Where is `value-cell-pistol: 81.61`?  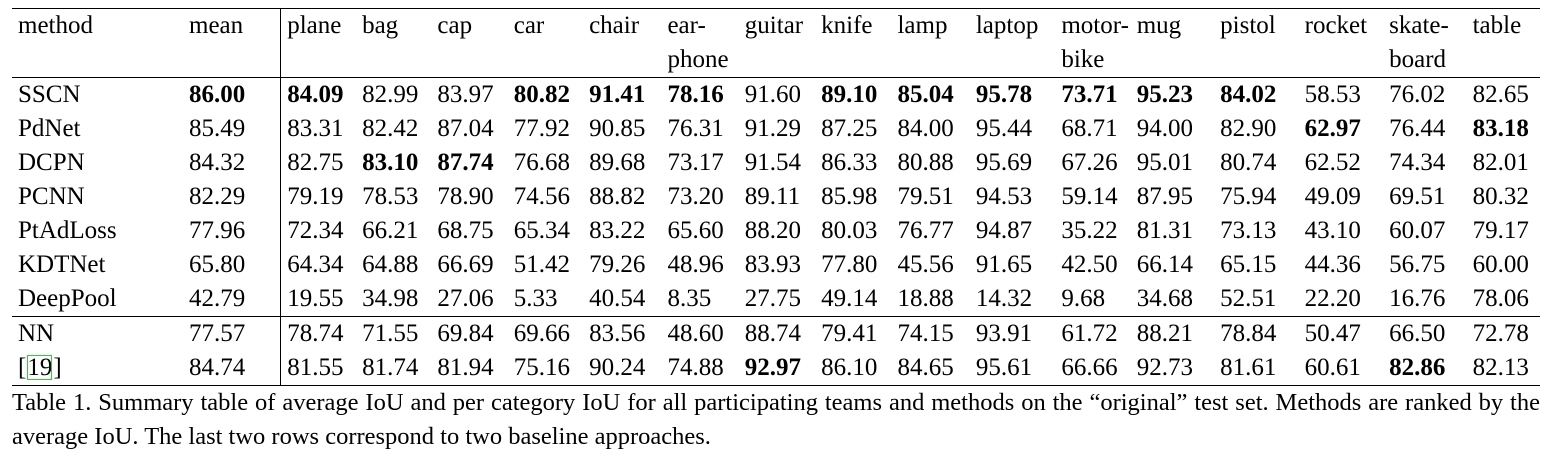 value-cell-pistol: 81.61 is located at coordinates (1248, 367).